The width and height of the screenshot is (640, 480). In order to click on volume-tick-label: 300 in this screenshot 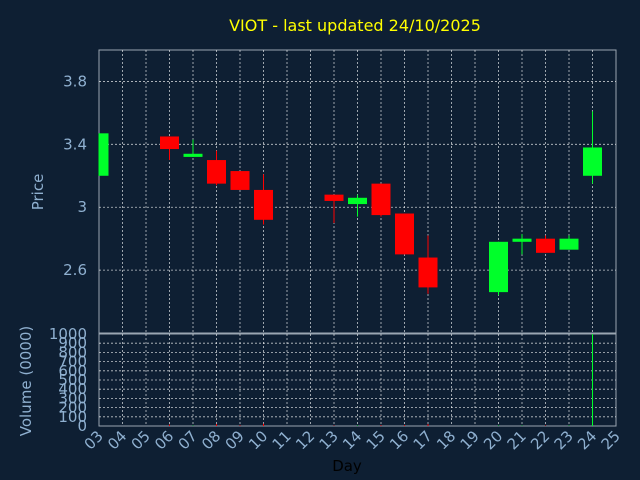, I will do `click(72, 398)`.